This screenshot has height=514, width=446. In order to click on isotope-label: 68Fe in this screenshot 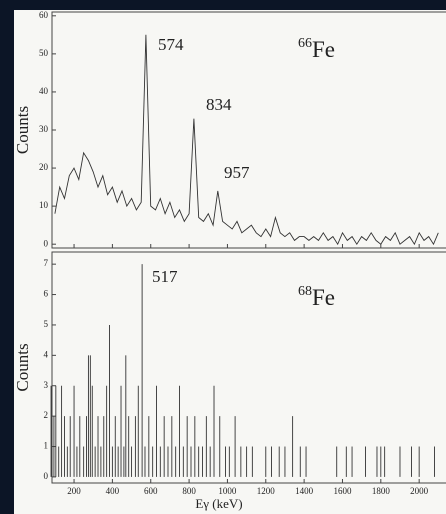, I will do `click(316, 297)`.